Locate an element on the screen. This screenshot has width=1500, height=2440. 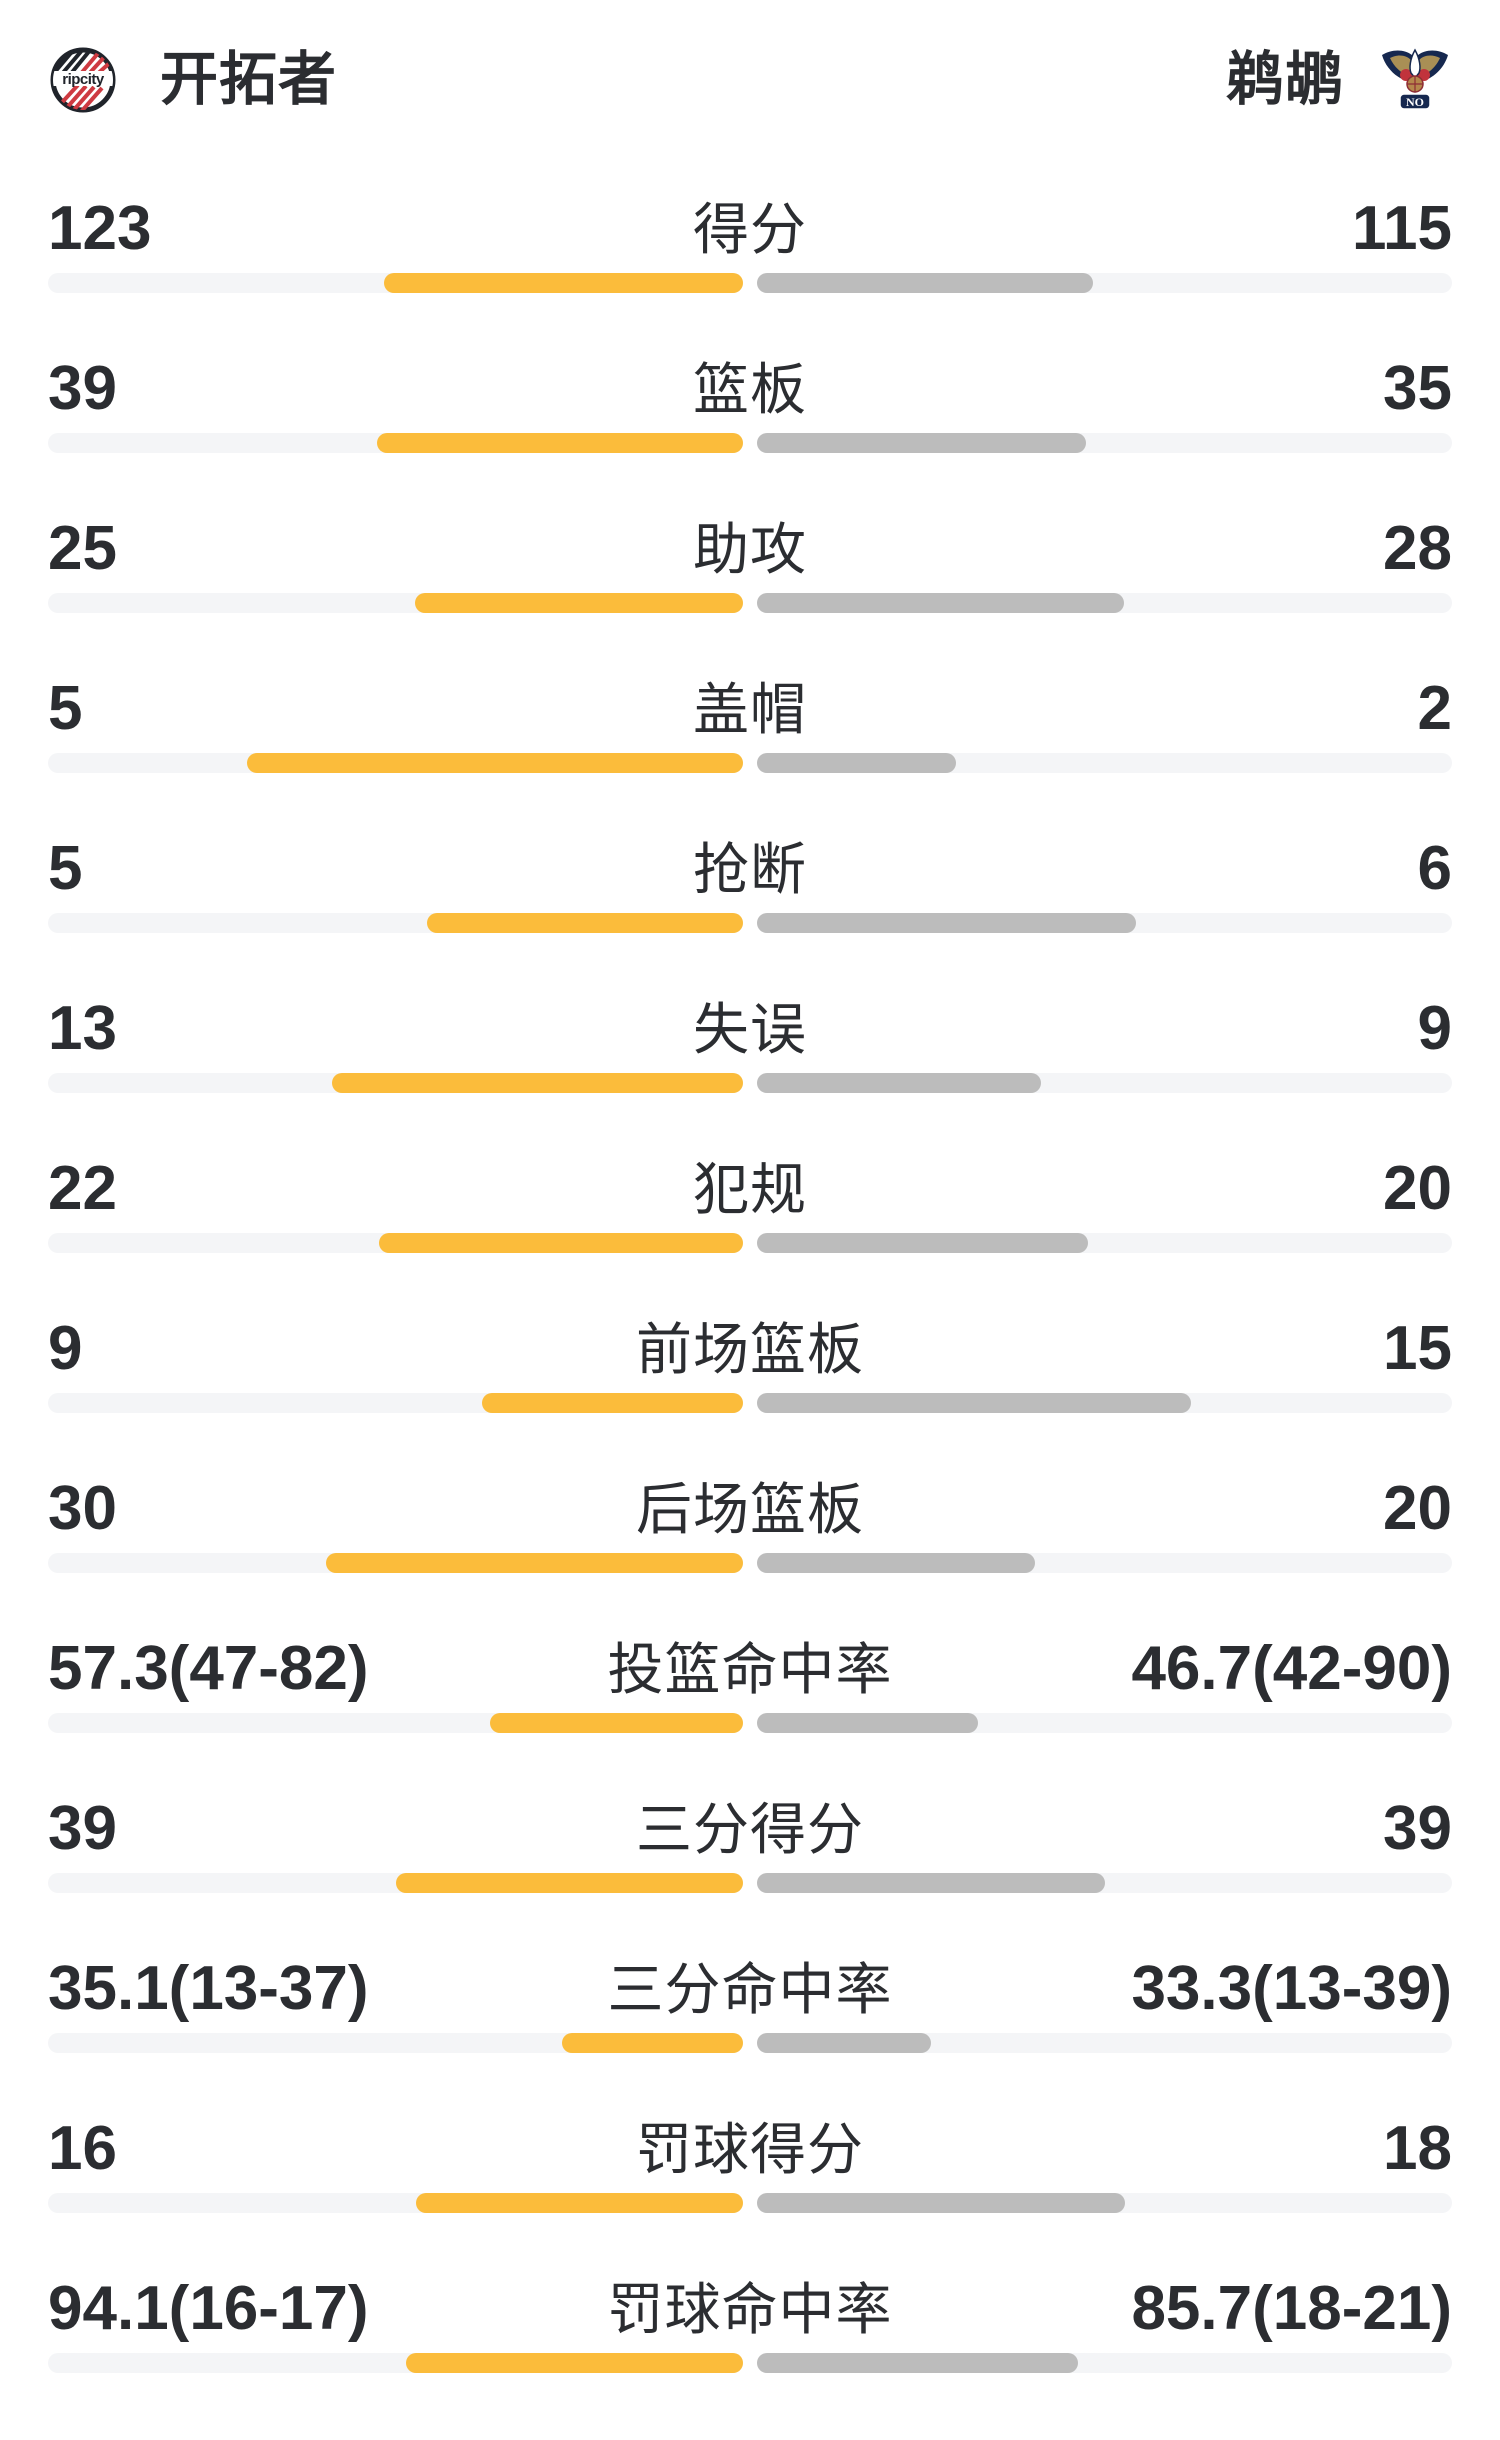
stat-label: 盖帽 is located at coordinates (750, 709).